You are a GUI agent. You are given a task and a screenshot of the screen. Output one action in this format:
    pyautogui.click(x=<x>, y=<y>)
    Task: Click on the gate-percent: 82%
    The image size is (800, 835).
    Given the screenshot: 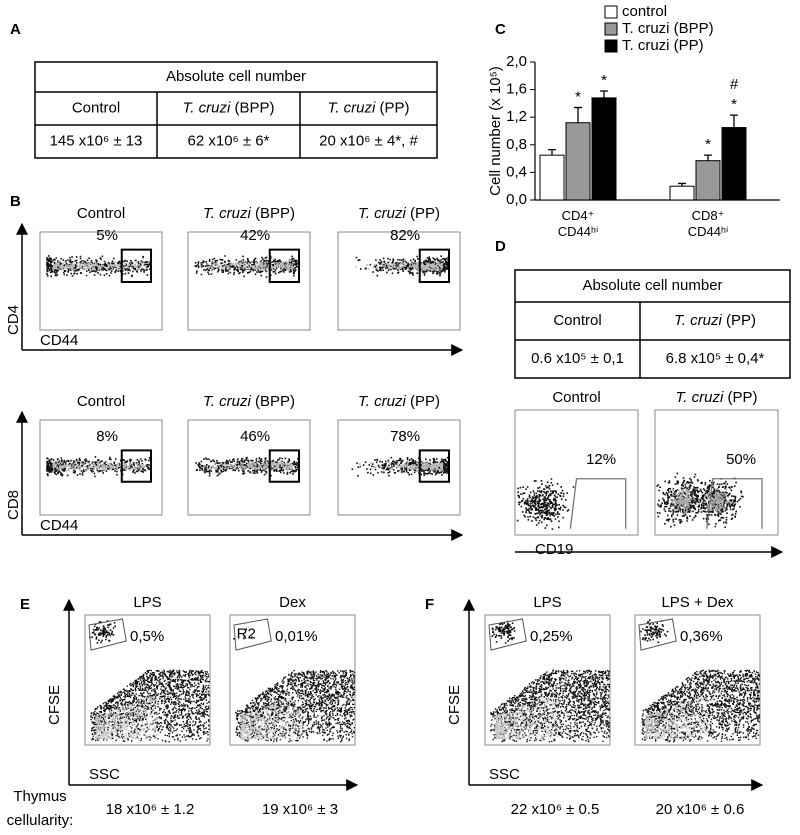 What is the action you would take?
    pyautogui.click(x=405, y=235)
    